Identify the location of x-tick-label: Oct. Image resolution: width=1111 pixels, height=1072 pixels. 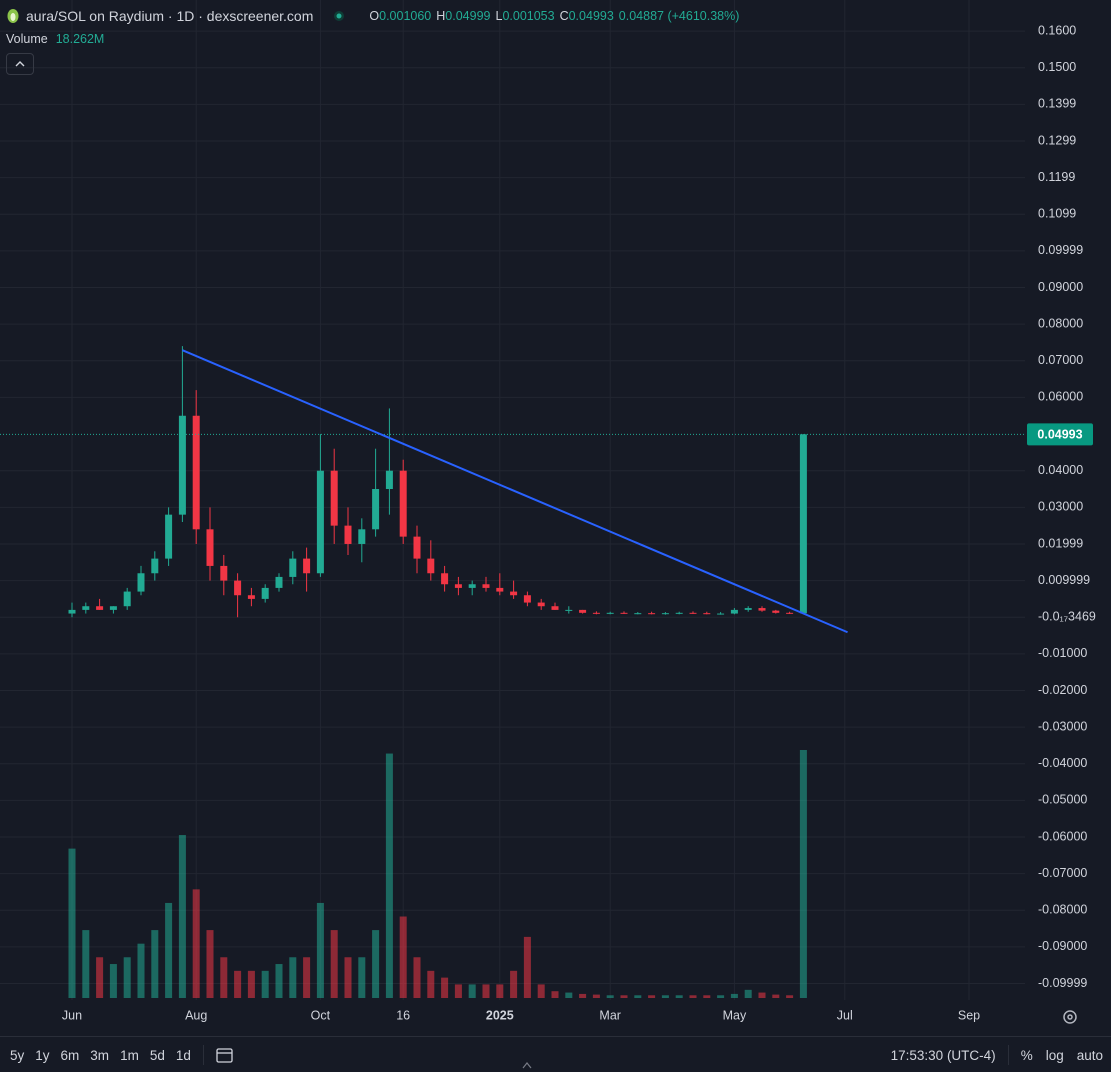
(321, 1015).